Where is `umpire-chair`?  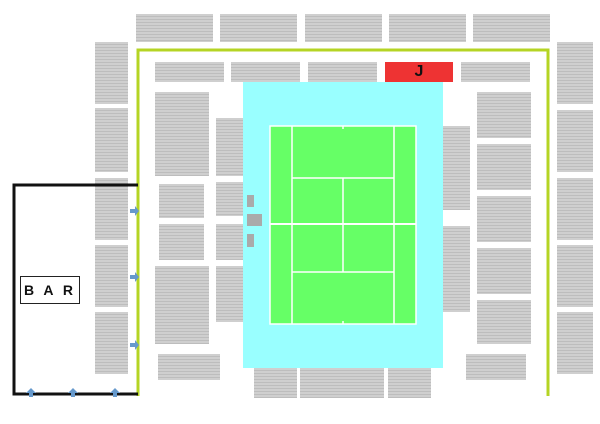
umpire-chair is located at coordinates (254, 220).